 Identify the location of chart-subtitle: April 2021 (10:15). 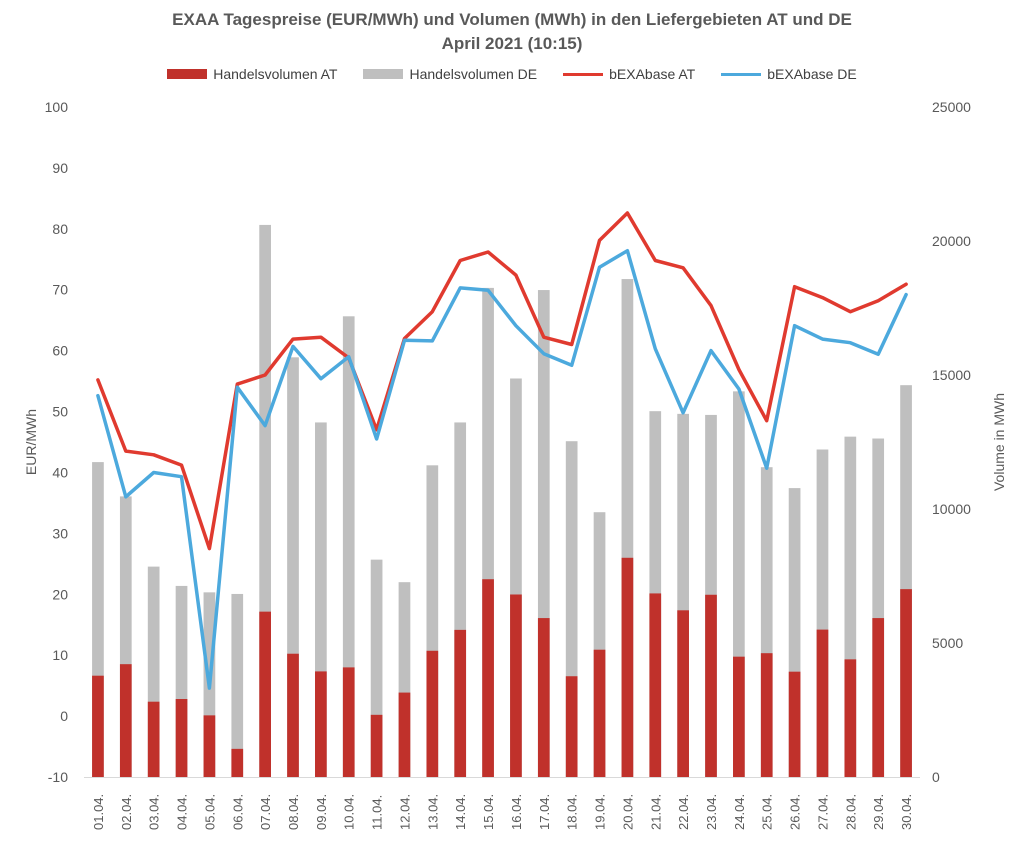
(512, 43).